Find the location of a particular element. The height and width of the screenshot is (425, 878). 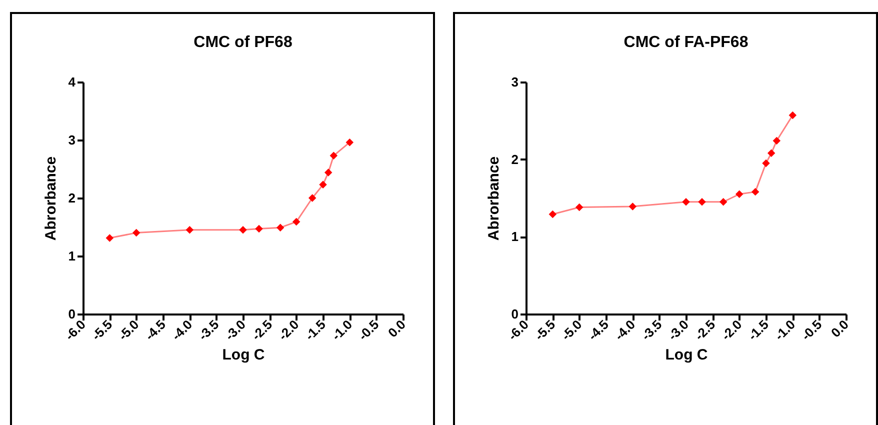

chart-title: CMC of FA-PF68 is located at coordinates (686, 42).